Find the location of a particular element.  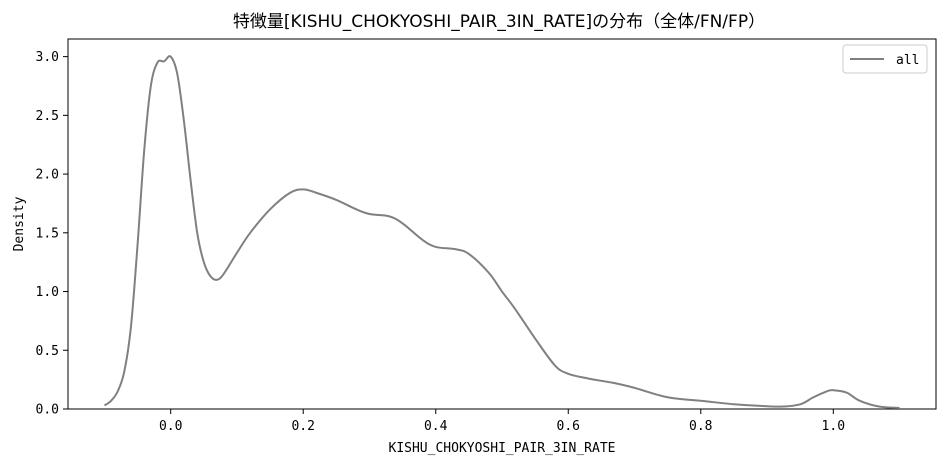

x-tick-label: 0.6 is located at coordinates (568, 426).